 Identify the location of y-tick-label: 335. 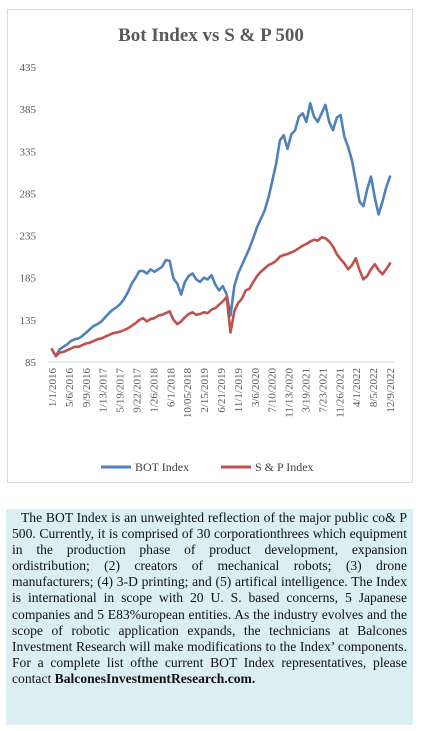
(28, 152).